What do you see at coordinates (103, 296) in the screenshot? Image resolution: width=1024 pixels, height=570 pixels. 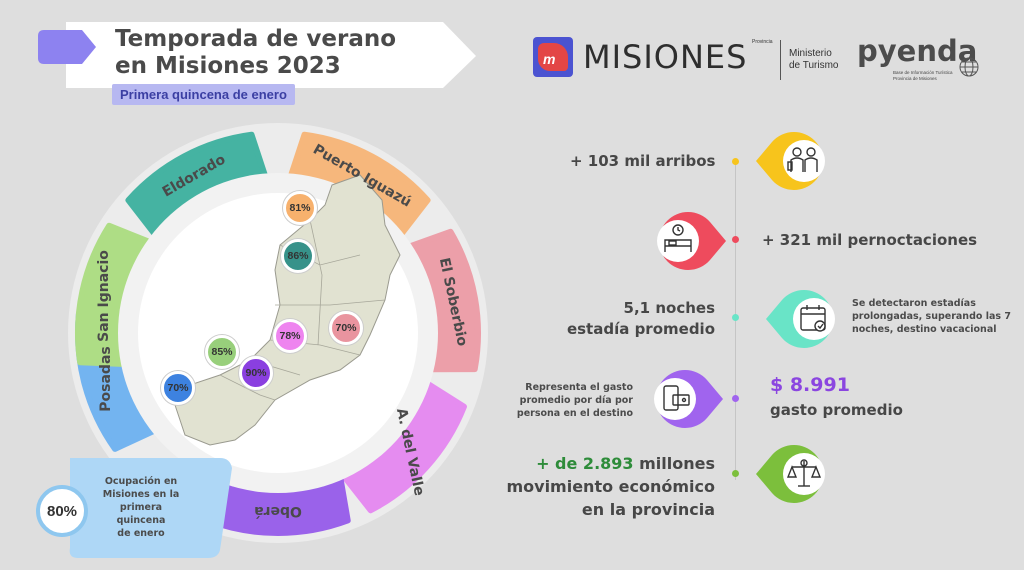 I see `region-label: San Ignacio` at bounding box center [103, 296].